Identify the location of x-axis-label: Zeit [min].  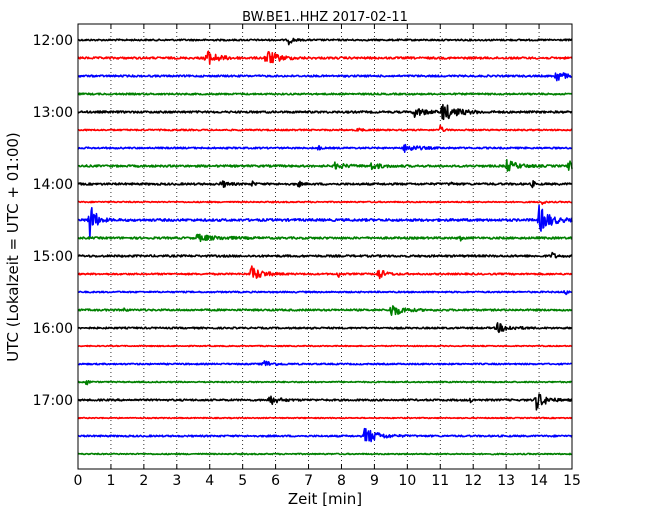
(325, 499).